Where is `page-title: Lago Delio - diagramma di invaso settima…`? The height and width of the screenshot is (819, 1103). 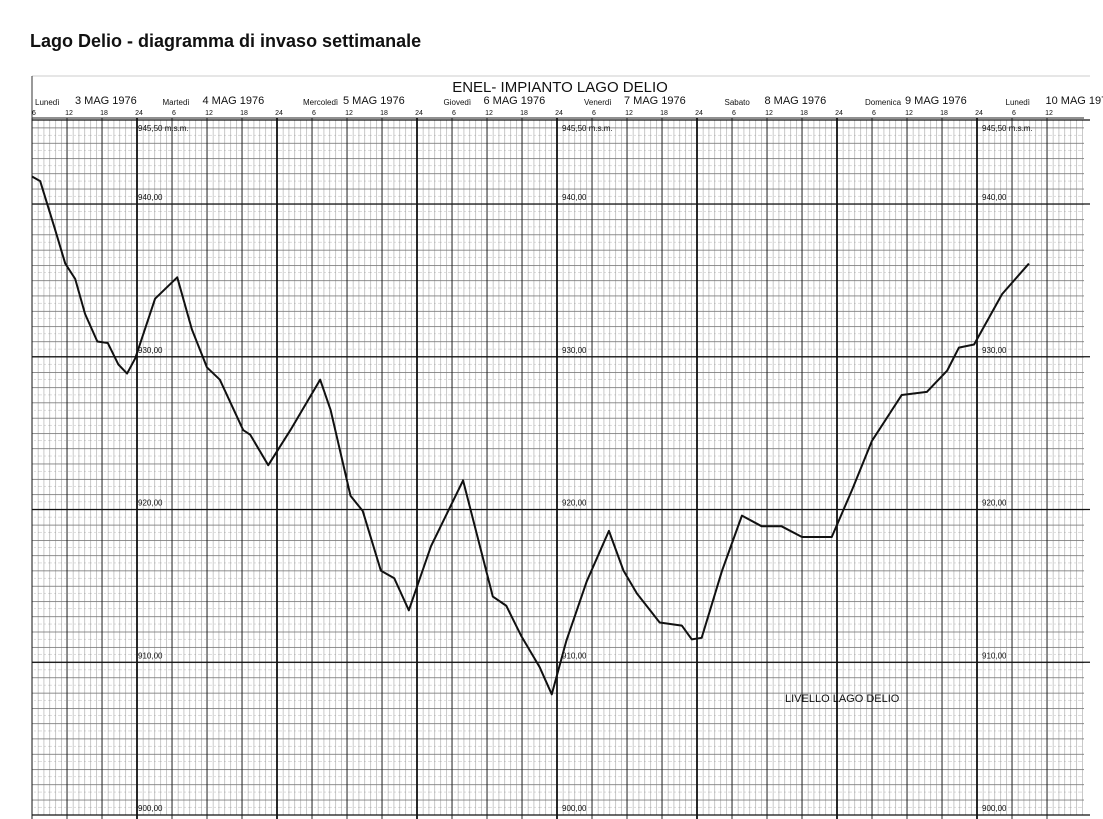
page-title: Lago Delio - diagramma di invaso settima… is located at coordinates (225, 41).